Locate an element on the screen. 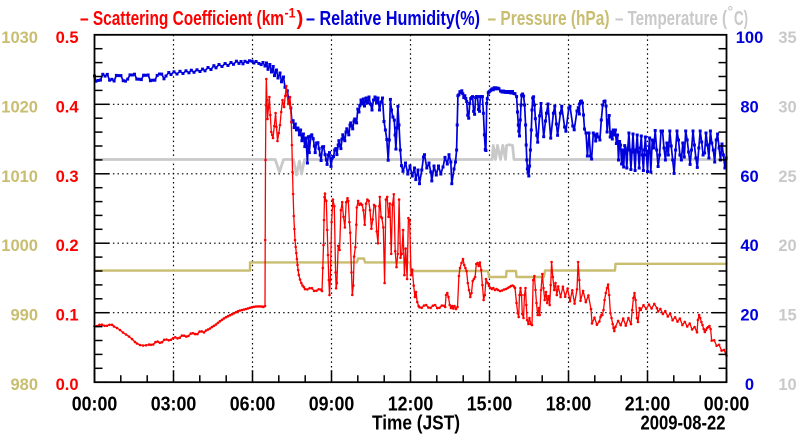 The height and width of the screenshot is (439, 800). svg-text: 10 is located at coordinates (787, 385).